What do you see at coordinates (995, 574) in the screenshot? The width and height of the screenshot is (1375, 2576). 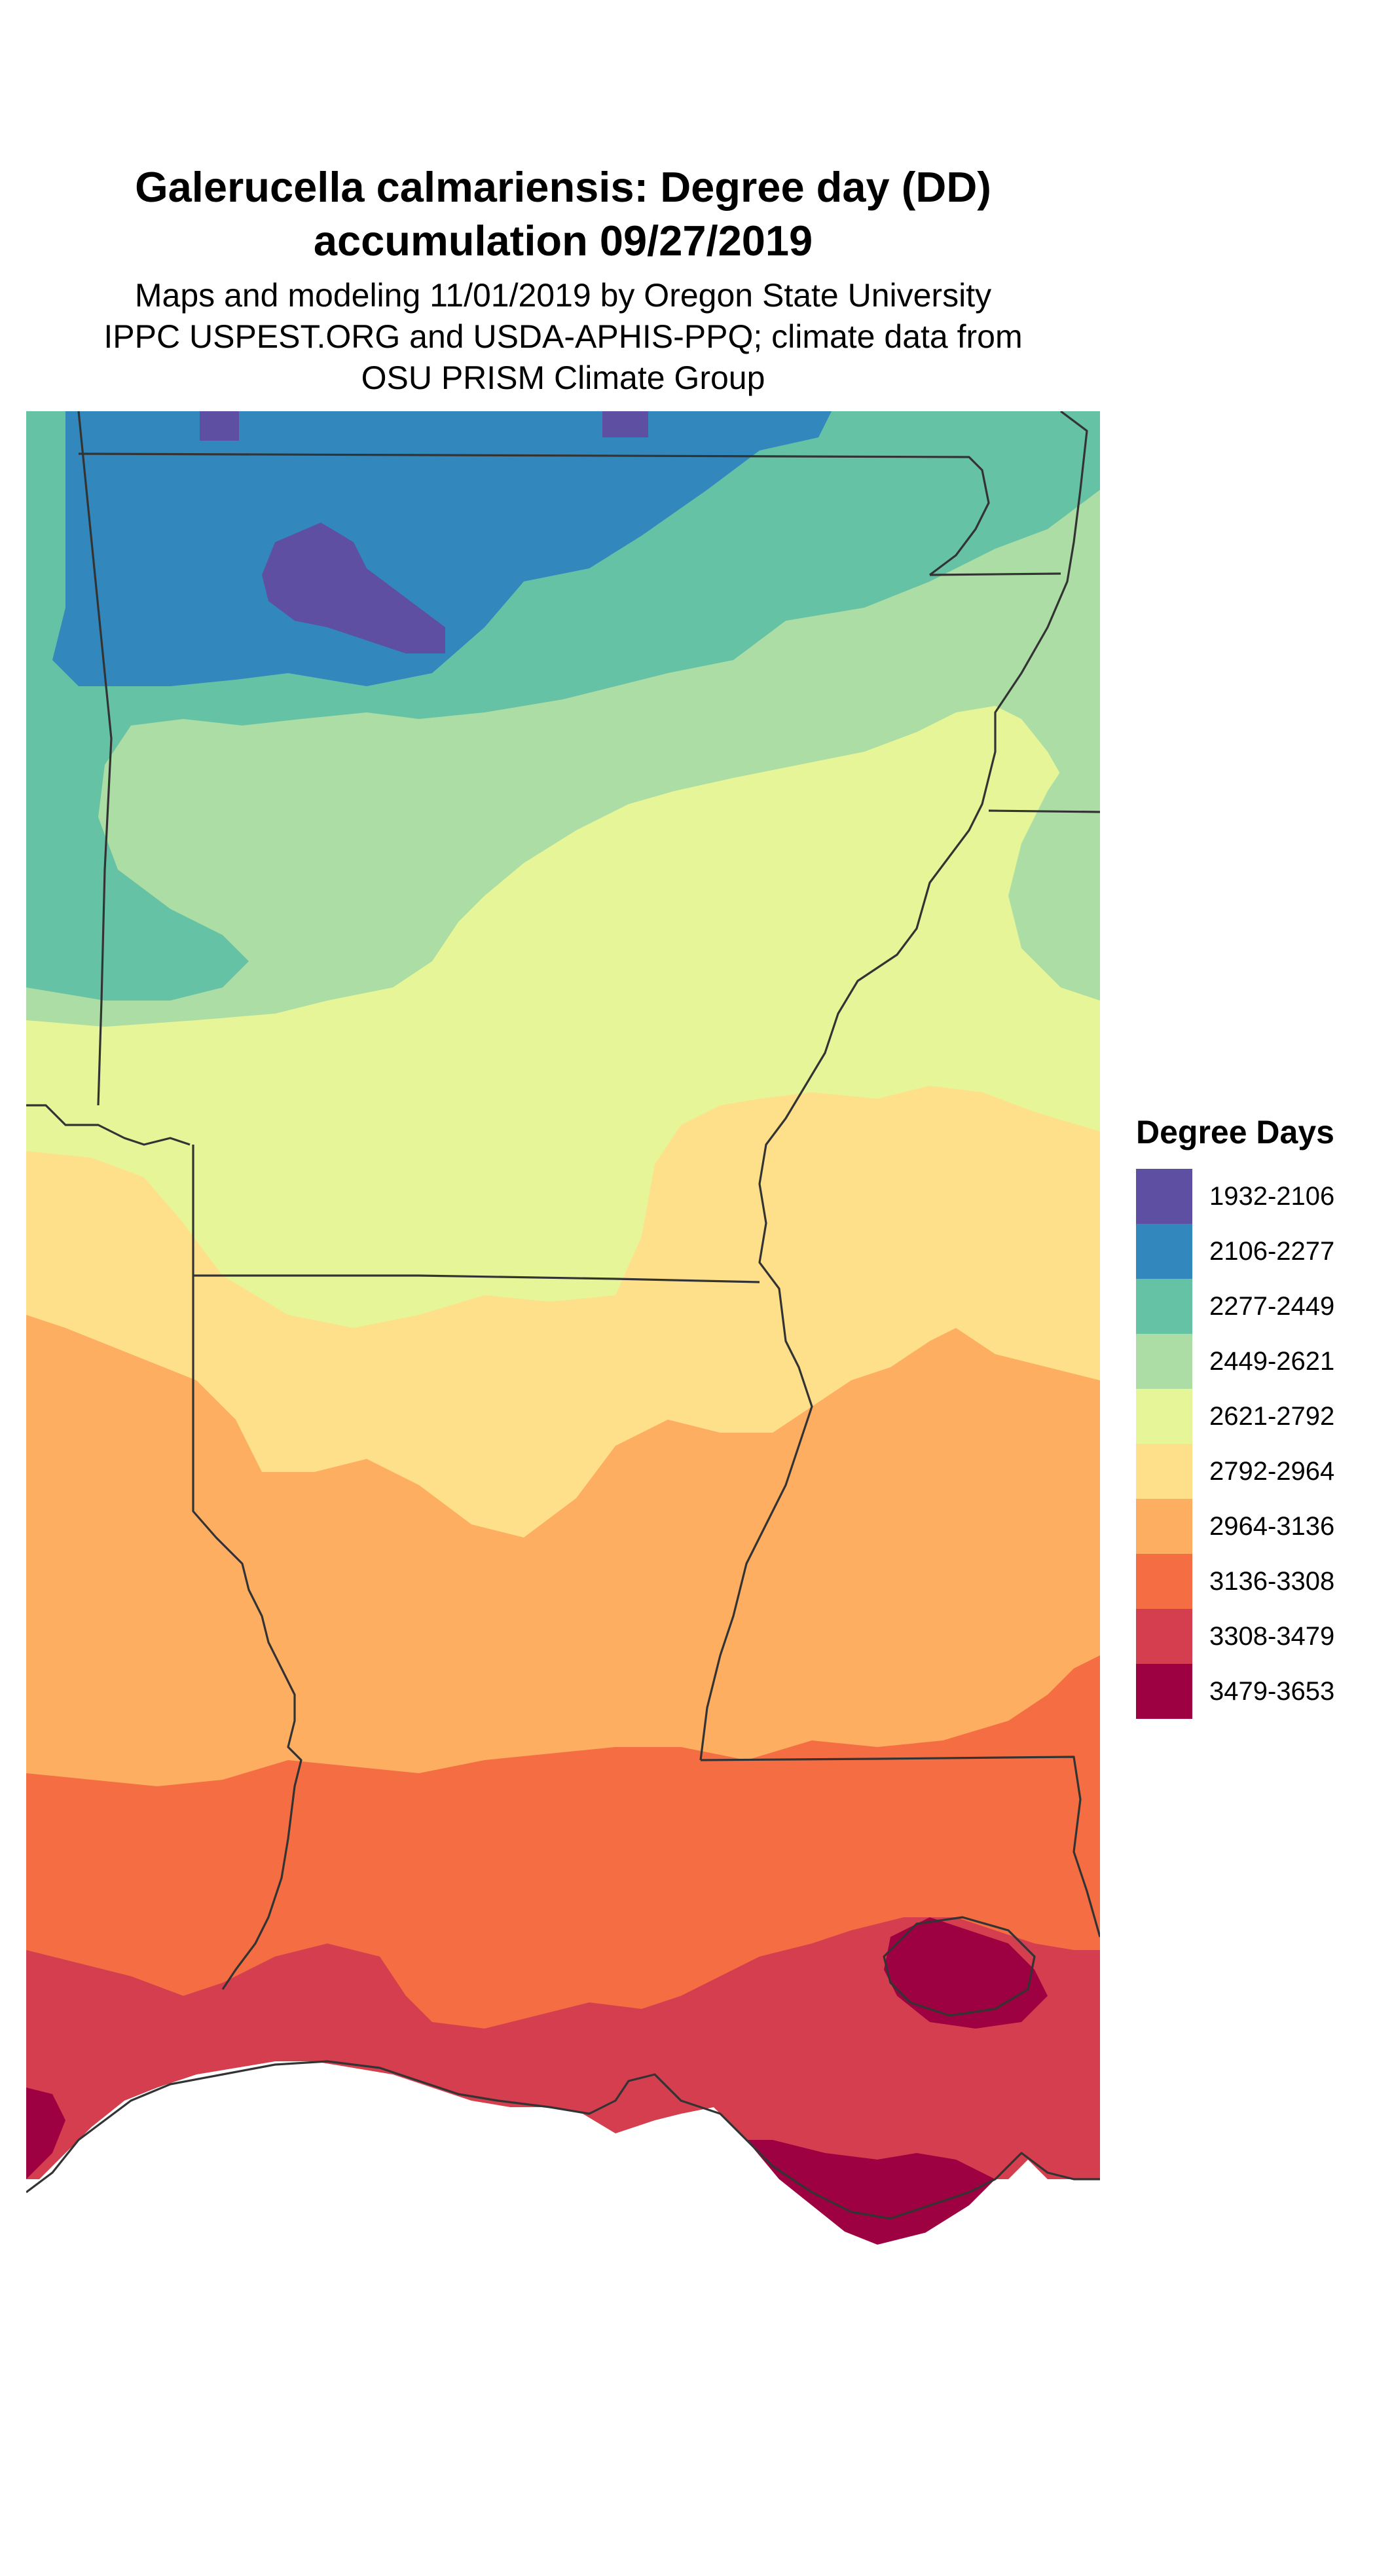 I see `mo-bootheel-boundary` at bounding box center [995, 574].